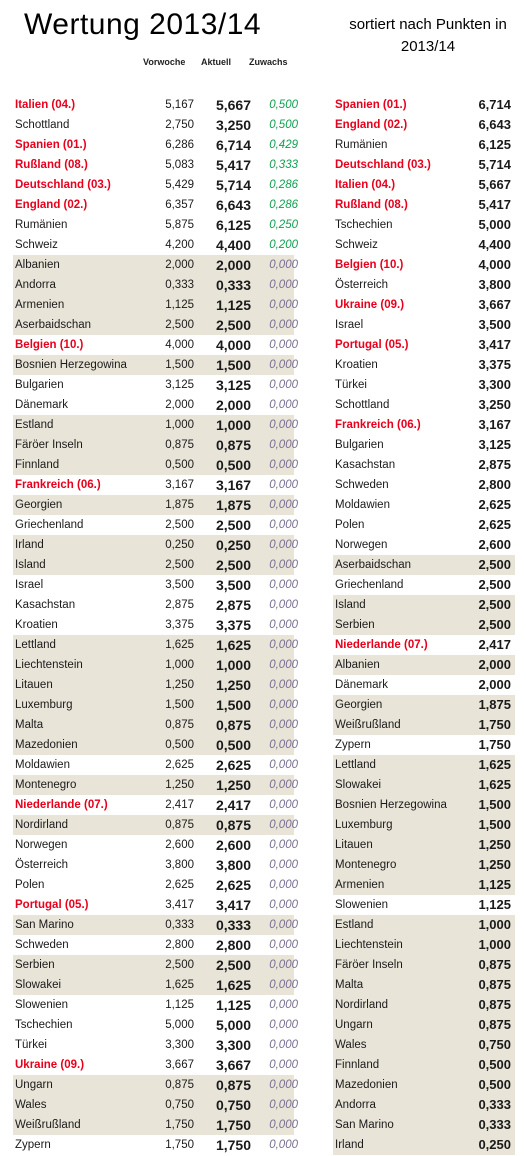 This screenshot has height=1156, width=526. I want to click on aktuell-value: 2,500, so click(233, 525).